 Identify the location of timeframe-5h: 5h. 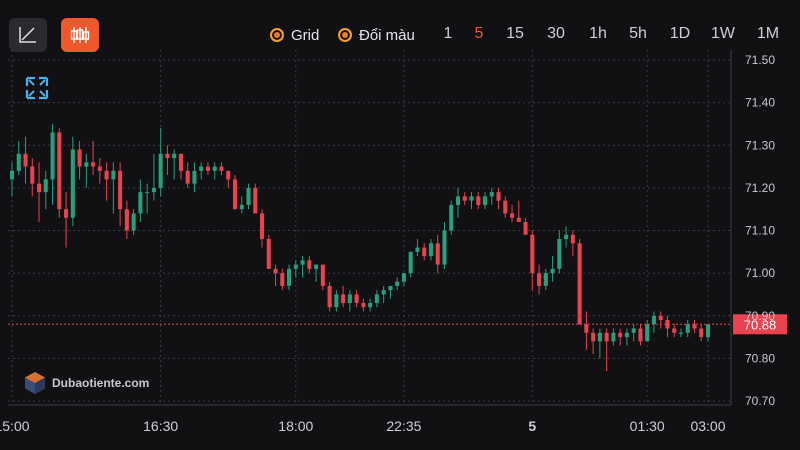
(638, 33).